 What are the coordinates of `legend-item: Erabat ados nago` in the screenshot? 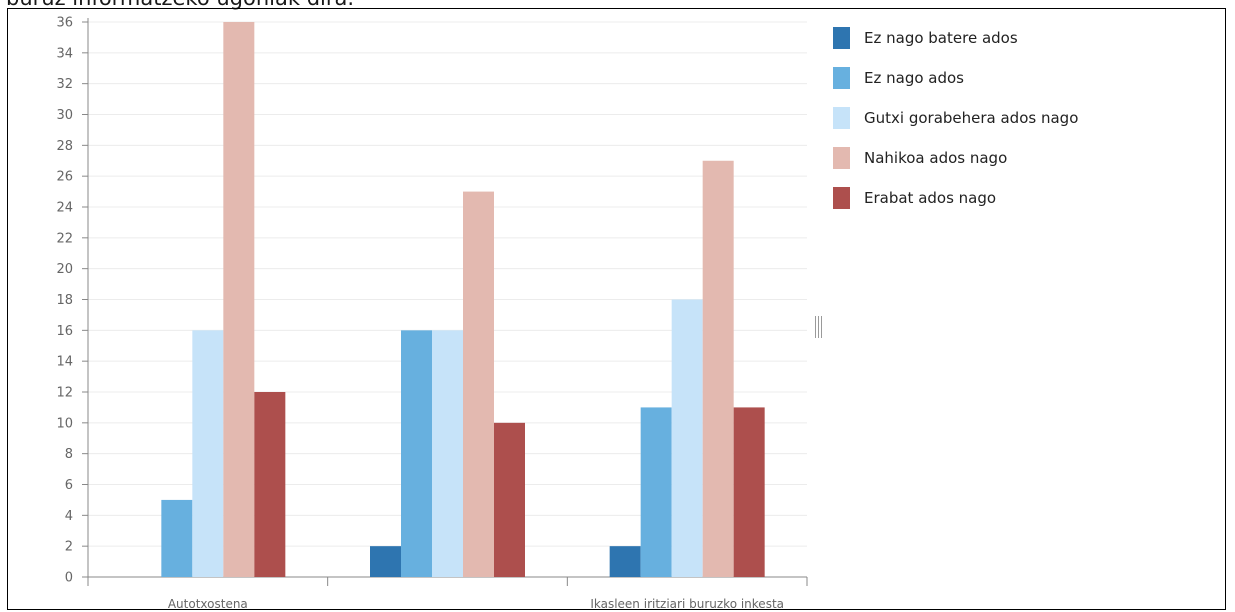 It's located at (955, 198).